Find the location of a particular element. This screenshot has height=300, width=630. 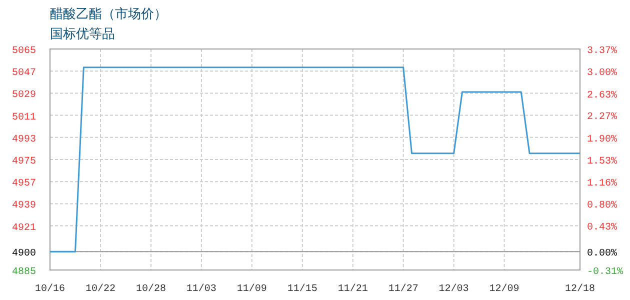

y-tick-label: 5065 is located at coordinates (24, 51).